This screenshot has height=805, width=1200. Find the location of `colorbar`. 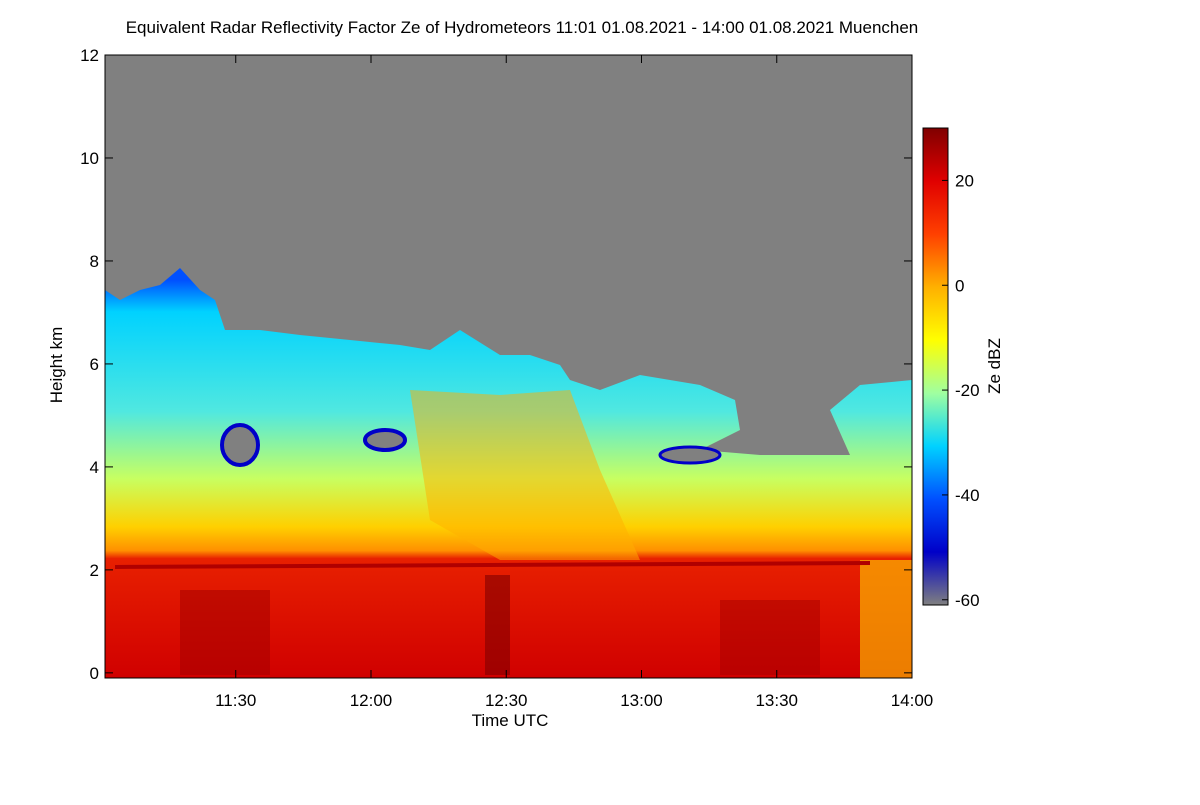

colorbar is located at coordinates (935, 366).